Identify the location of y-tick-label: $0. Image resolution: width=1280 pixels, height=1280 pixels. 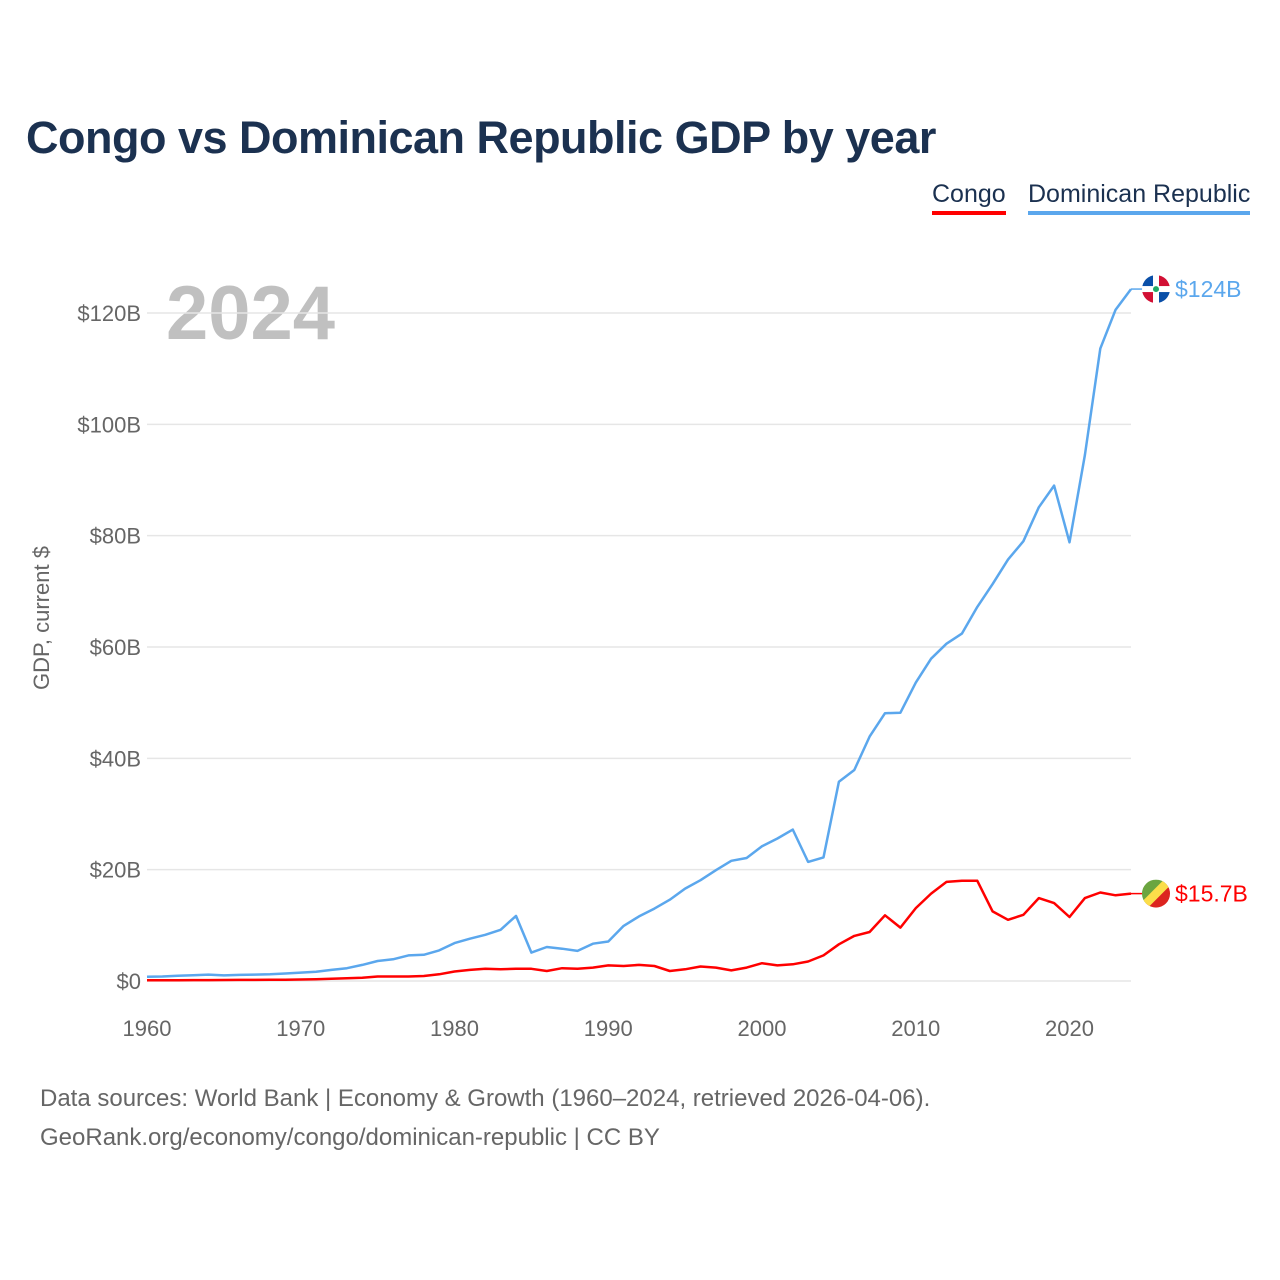
(129, 981).